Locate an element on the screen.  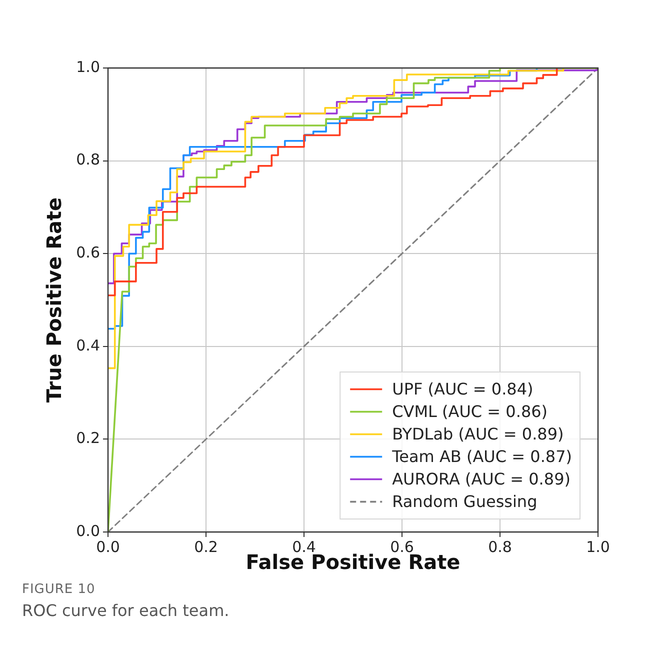
legend-label: Random Guessing is located at coordinates (465, 501).